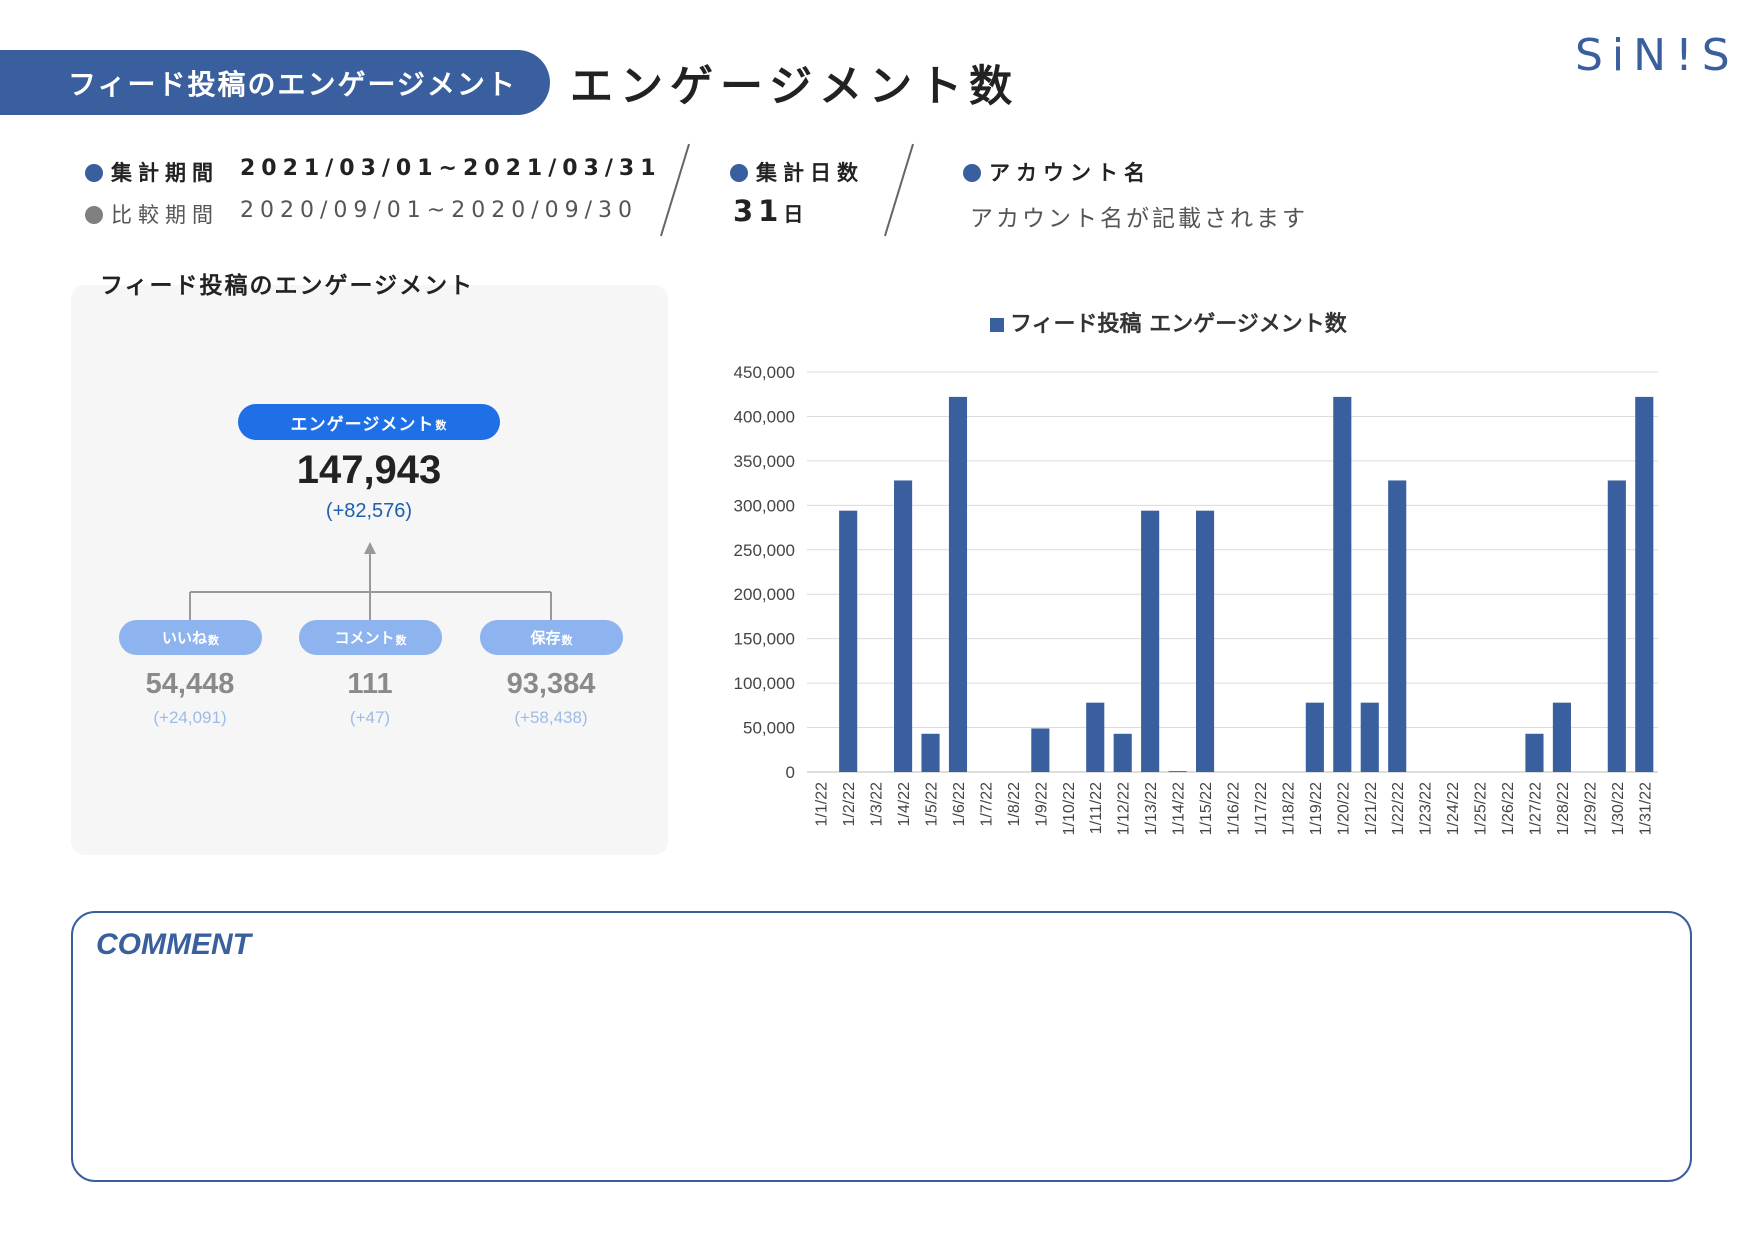 This screenshot has width=1755, height=1240. I want to click on x-tick-label: 1/29/22, so click(1590, 808).